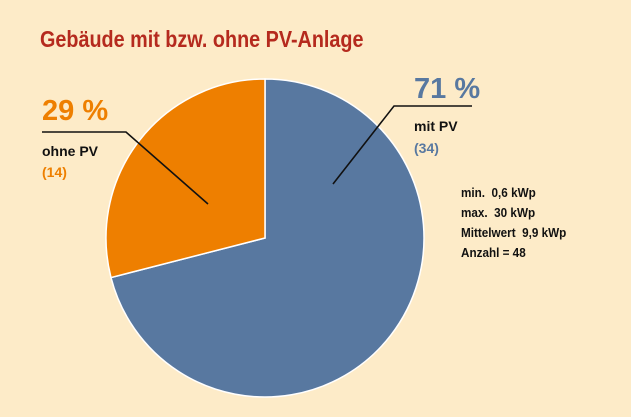 Image resolution: width=631 pixels, height=417 pixels. What do you see at coordinates (202, 39) in the screenshot?
I see `chart-title: Gebäude mit bzw. ohne PV-Anlage` at bounding box center [202, 39].